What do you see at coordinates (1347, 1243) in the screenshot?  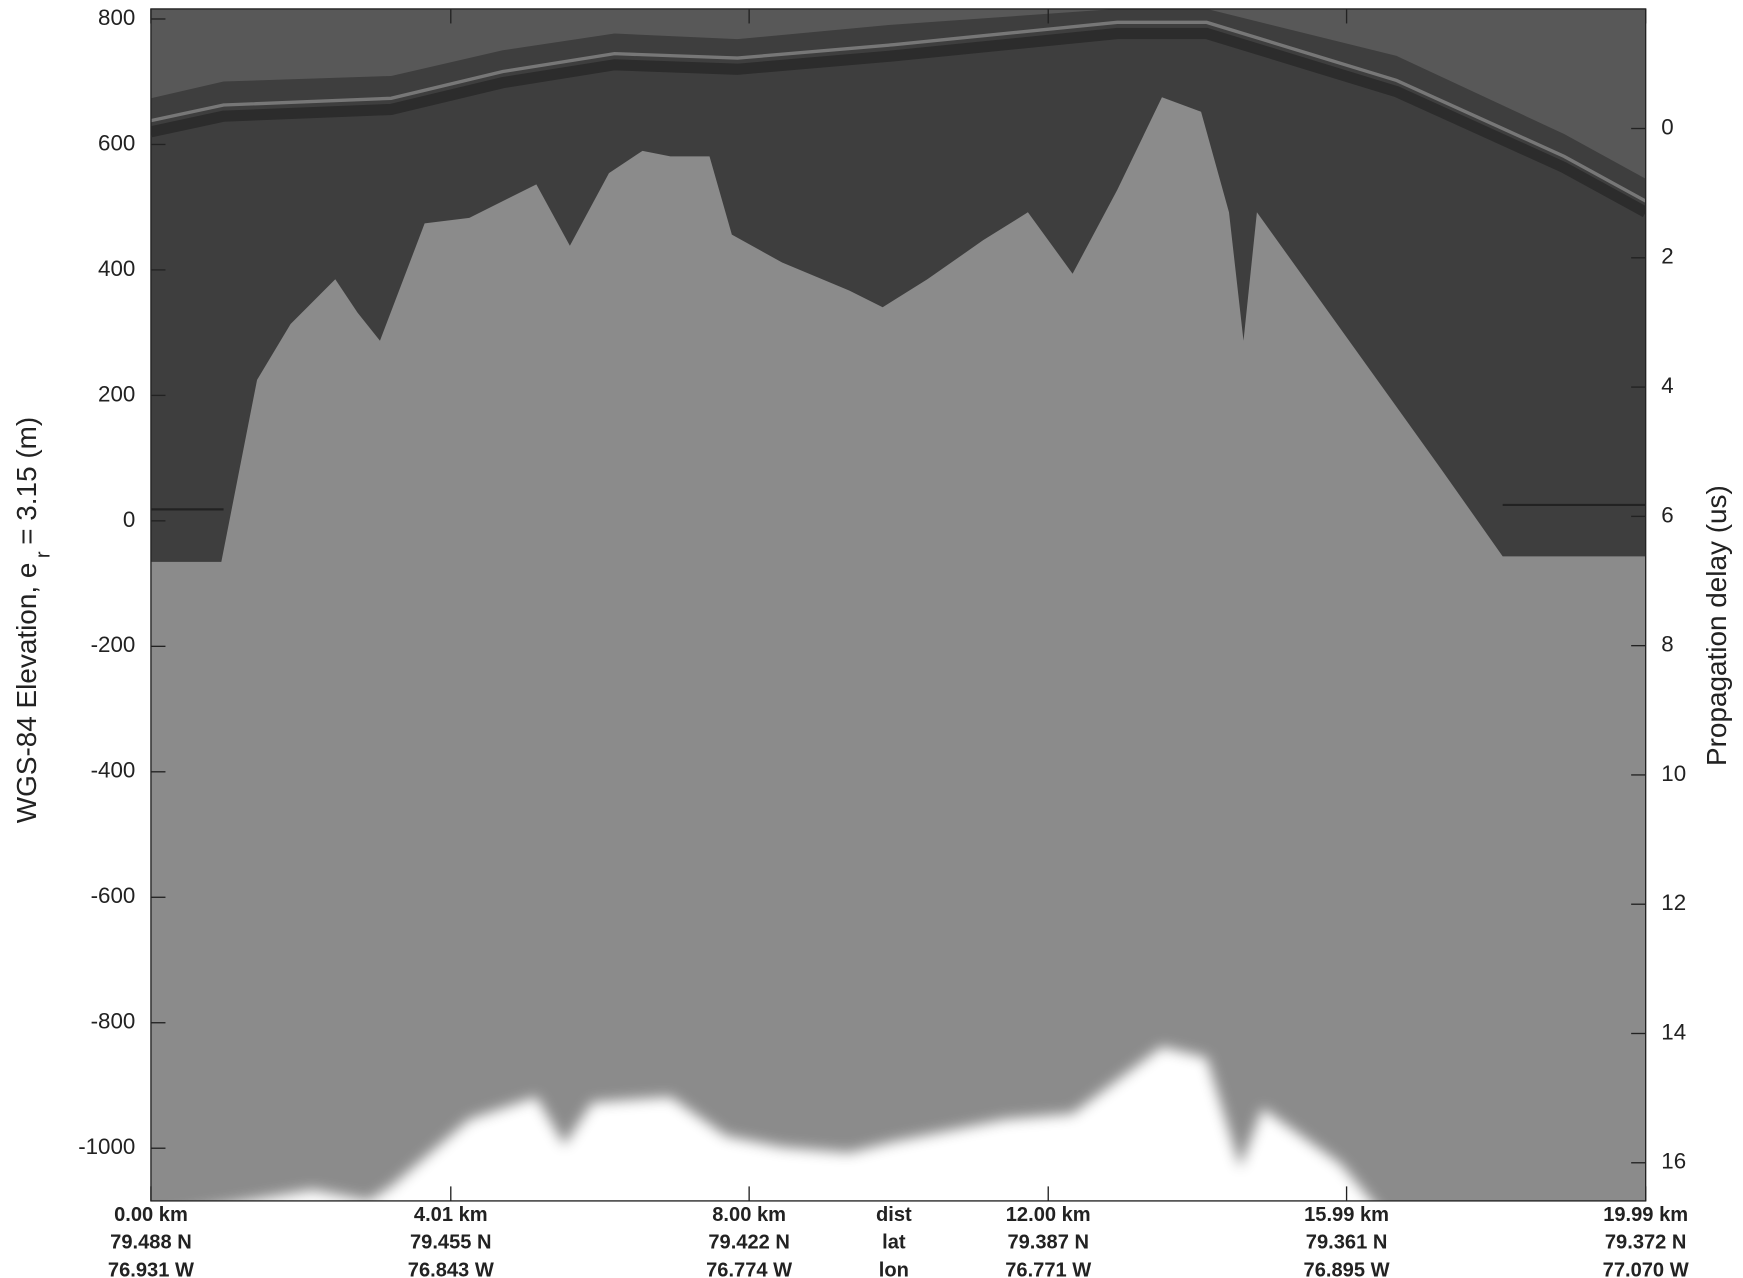 I see `lat-label: 79.361 N` at bounding box center [1347, 1243].